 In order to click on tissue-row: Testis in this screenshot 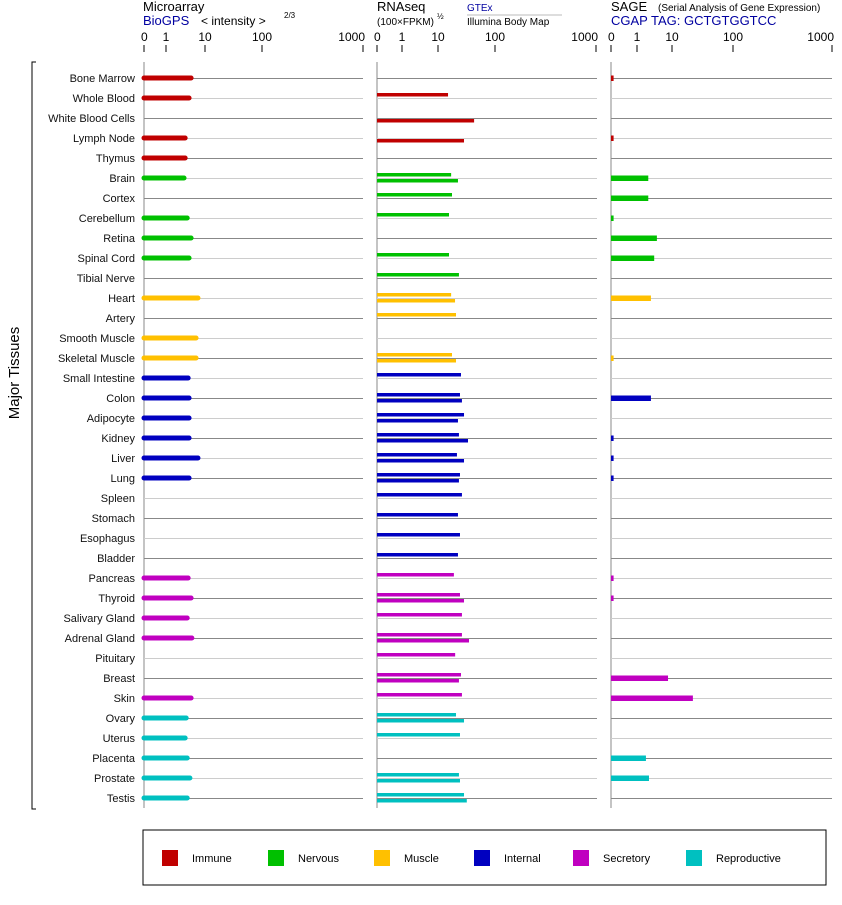, I will do `click(287, 799)`.